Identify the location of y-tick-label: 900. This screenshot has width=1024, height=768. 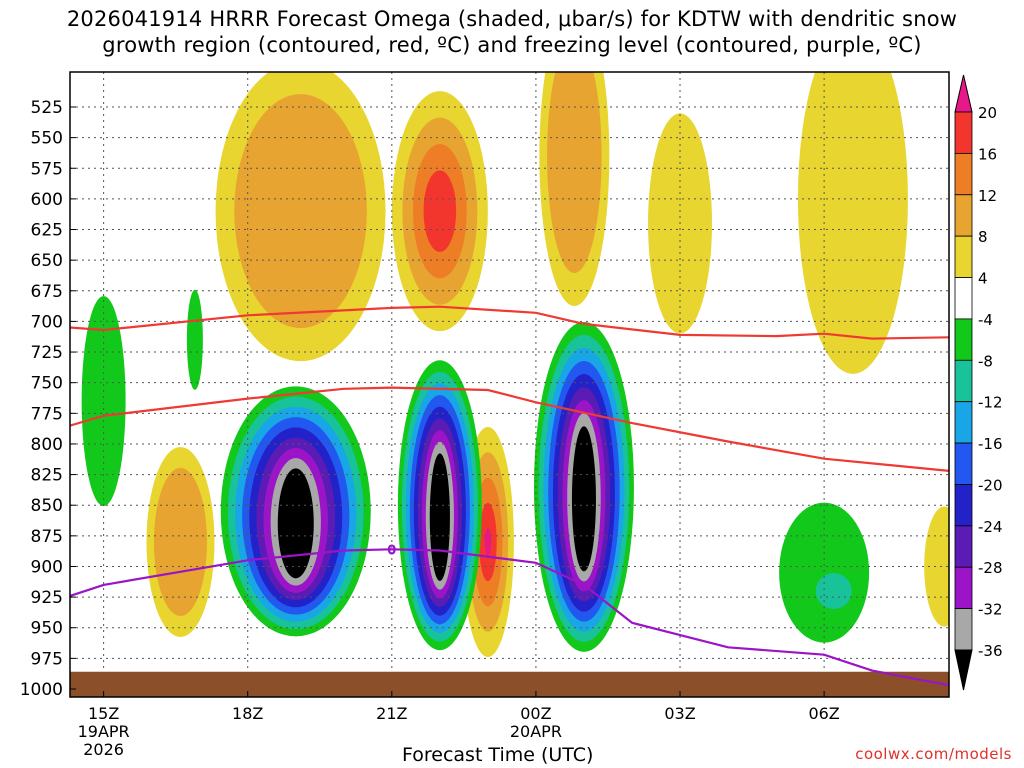
(47, 567).